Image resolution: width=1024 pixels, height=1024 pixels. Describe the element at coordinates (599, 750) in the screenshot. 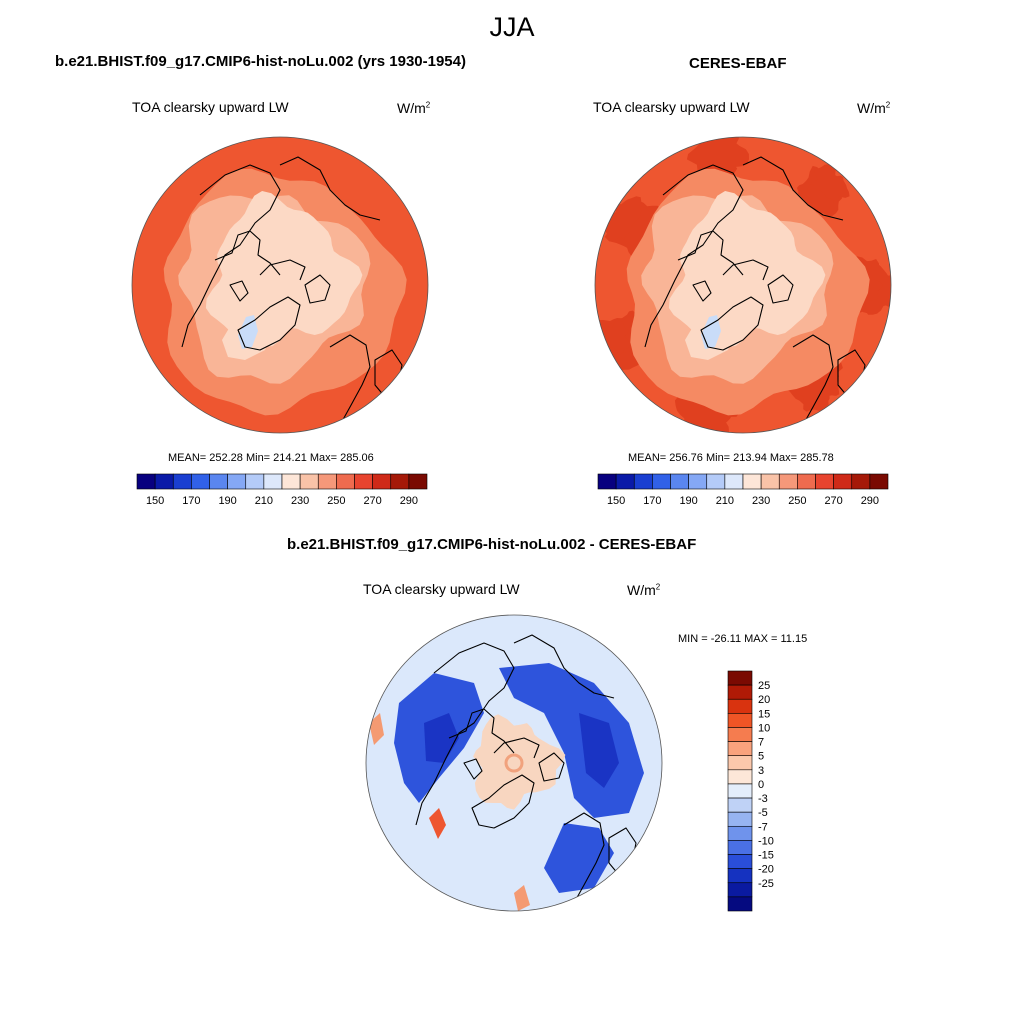

I see `strong-negative-region` at that location.